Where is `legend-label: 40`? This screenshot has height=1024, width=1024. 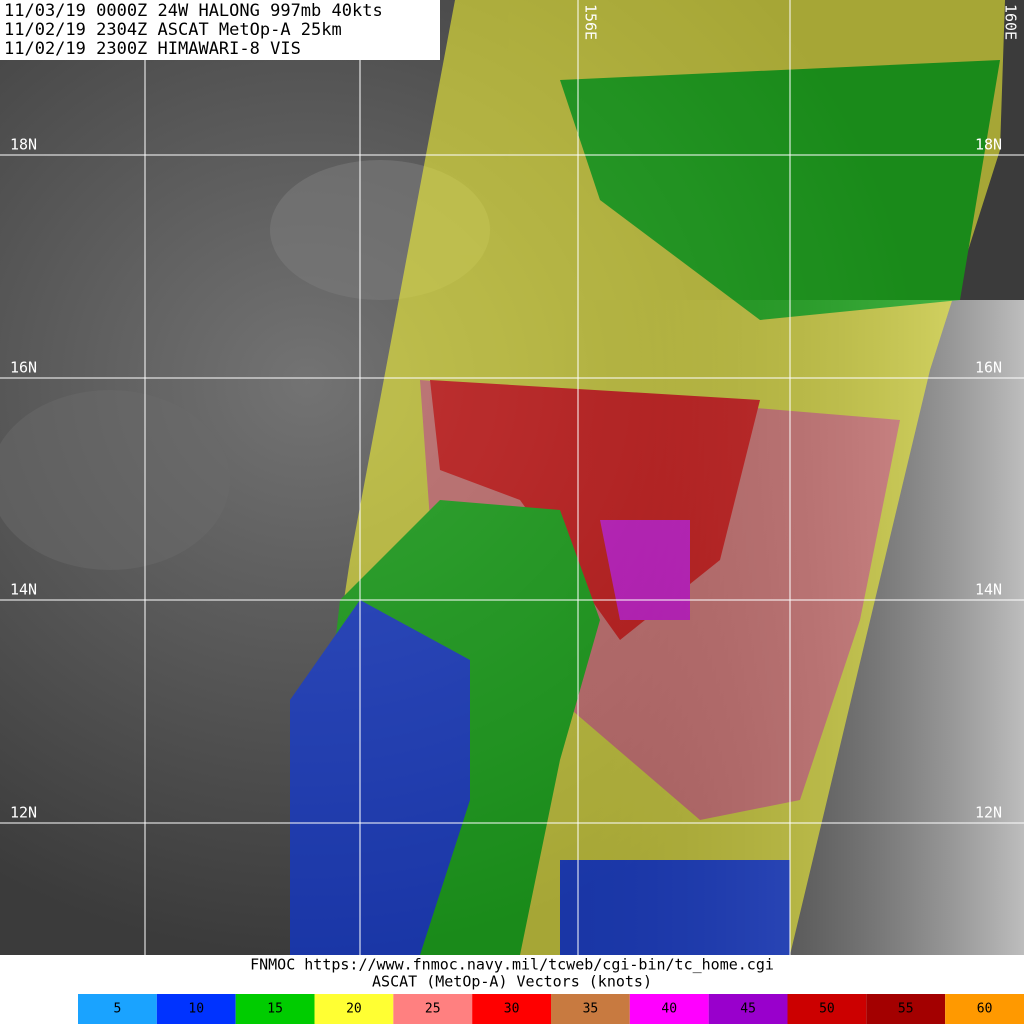
legend-label: 40 is located at coordinates (669, 1009).